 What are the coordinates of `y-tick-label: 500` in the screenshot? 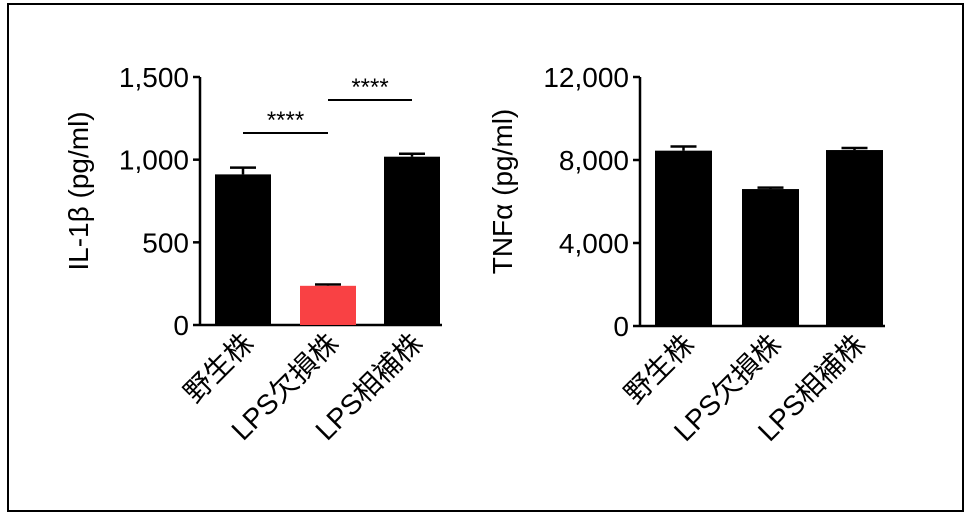 It's located at (165, 242).